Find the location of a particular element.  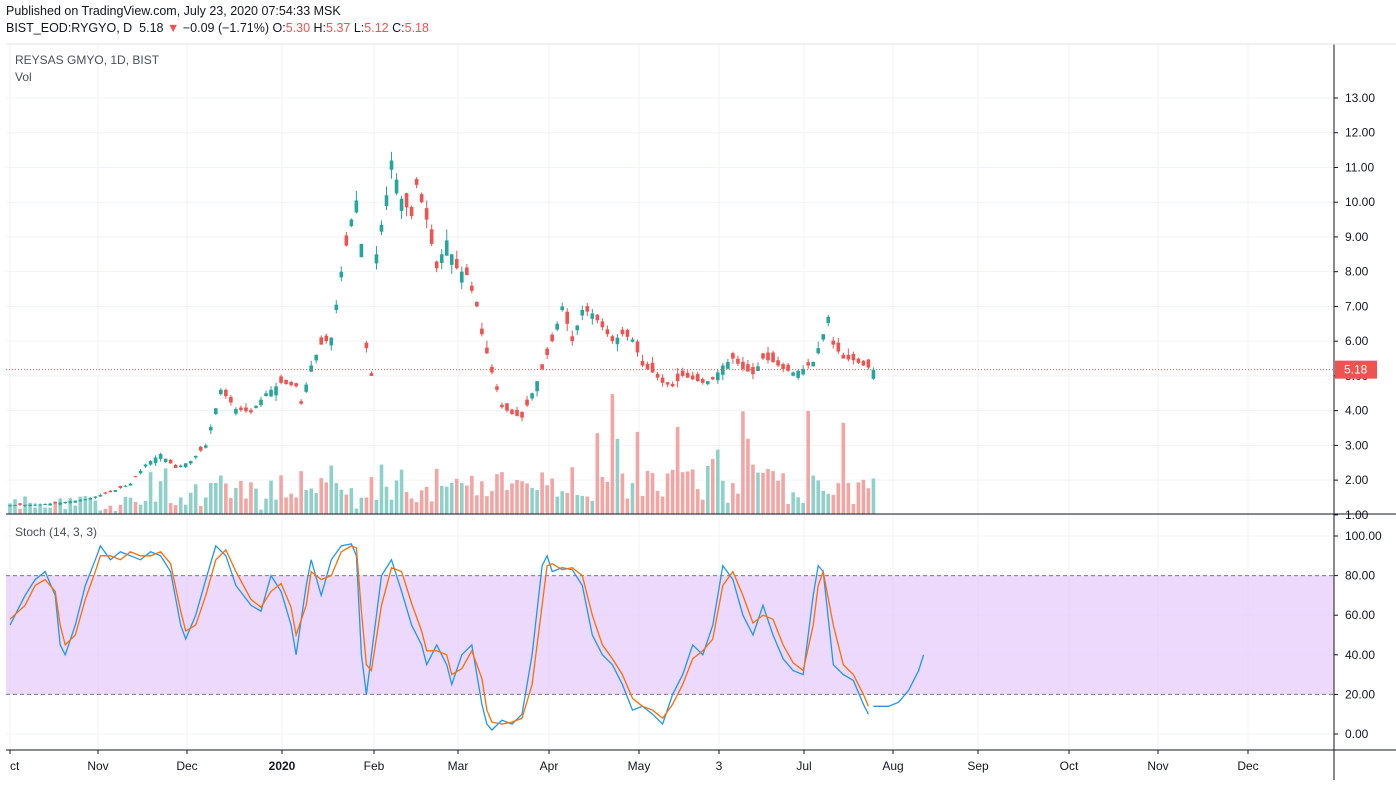

stoch-axis: 100.00 80.00 60.00 40.00 20.00 0.00 is located at coordinates (1358, 635).